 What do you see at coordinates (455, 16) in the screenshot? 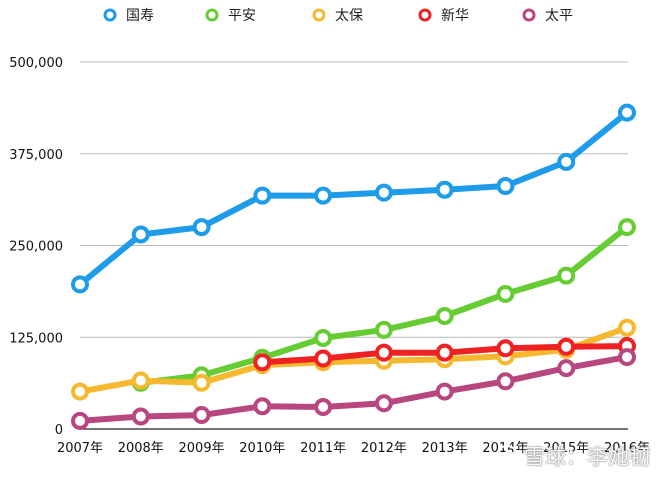
I see `legend-label: 新华` at bounding box center [455, 16].